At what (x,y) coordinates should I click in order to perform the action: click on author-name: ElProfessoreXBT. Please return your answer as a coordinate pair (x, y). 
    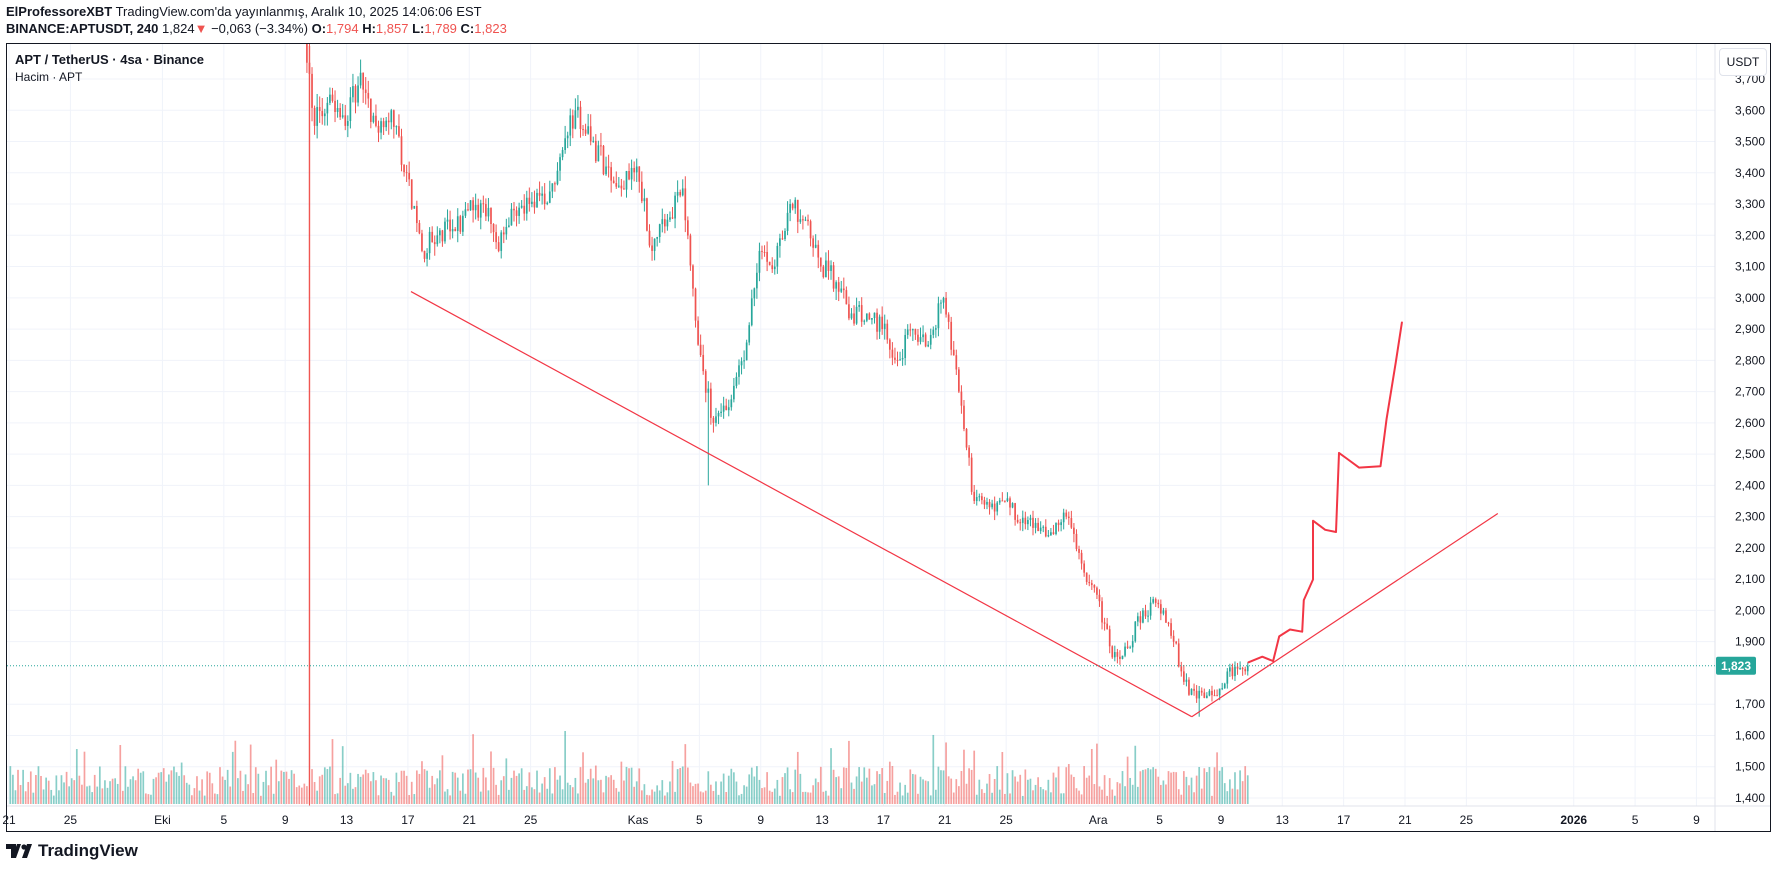
    Looking at the image, I should click on (59, 11).